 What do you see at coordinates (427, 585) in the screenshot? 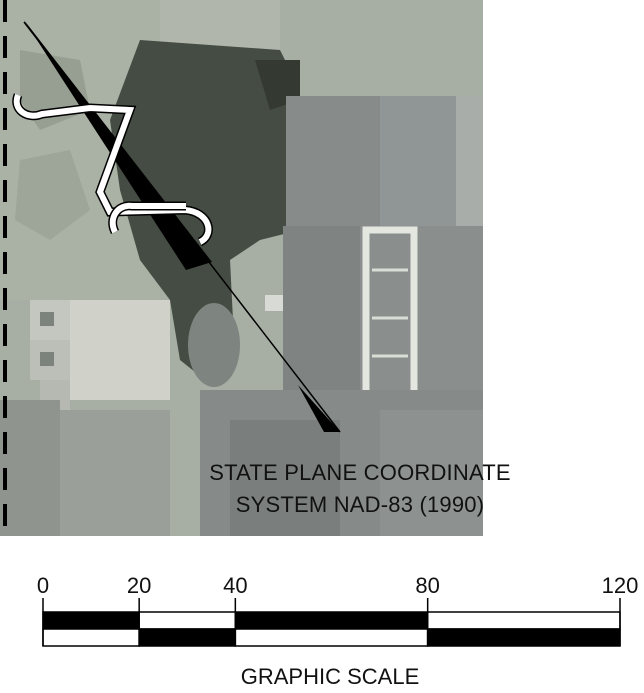
I see `scale-tick-label: 80` at bounding box center [427, 585].